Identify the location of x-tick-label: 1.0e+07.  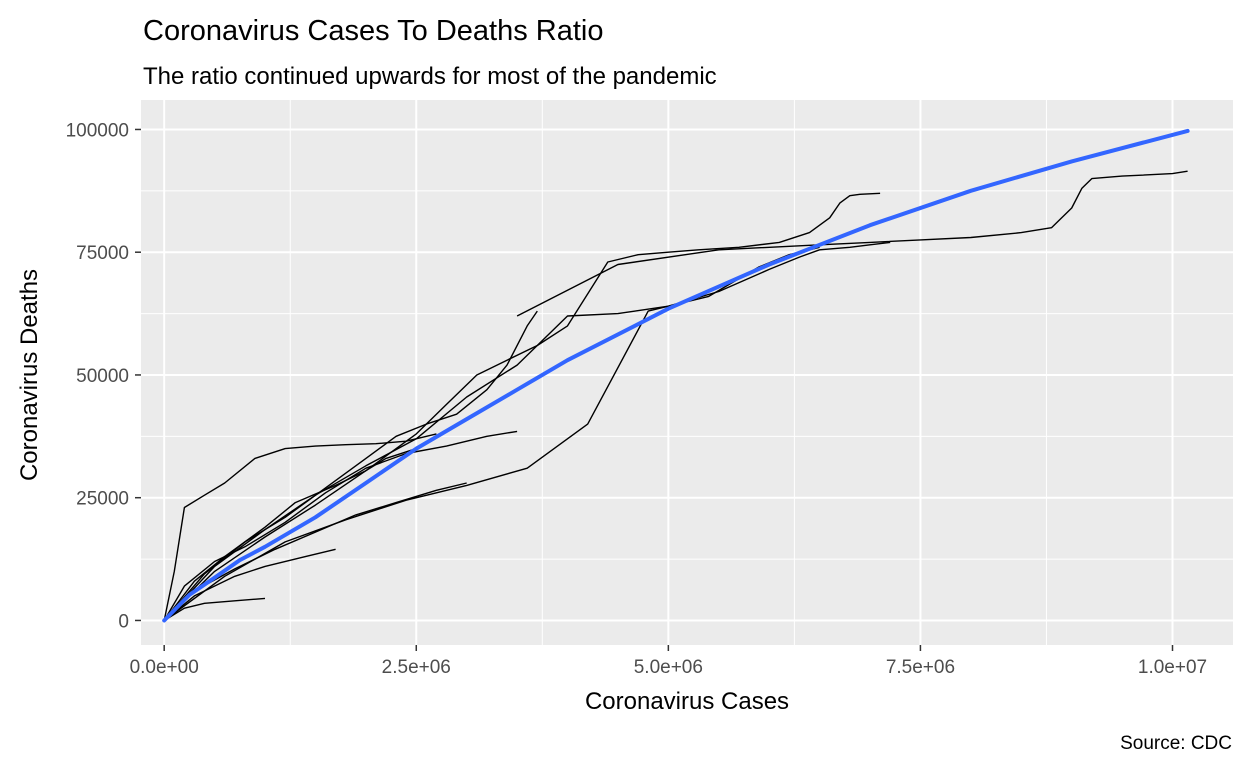
(1172, 667).